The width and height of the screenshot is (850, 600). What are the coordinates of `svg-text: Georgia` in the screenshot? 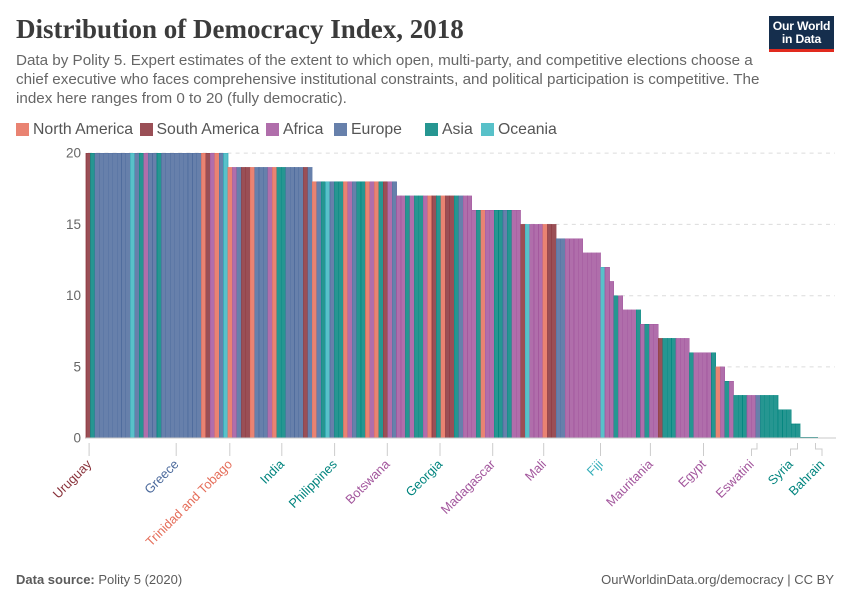 It's located at (424, 477).